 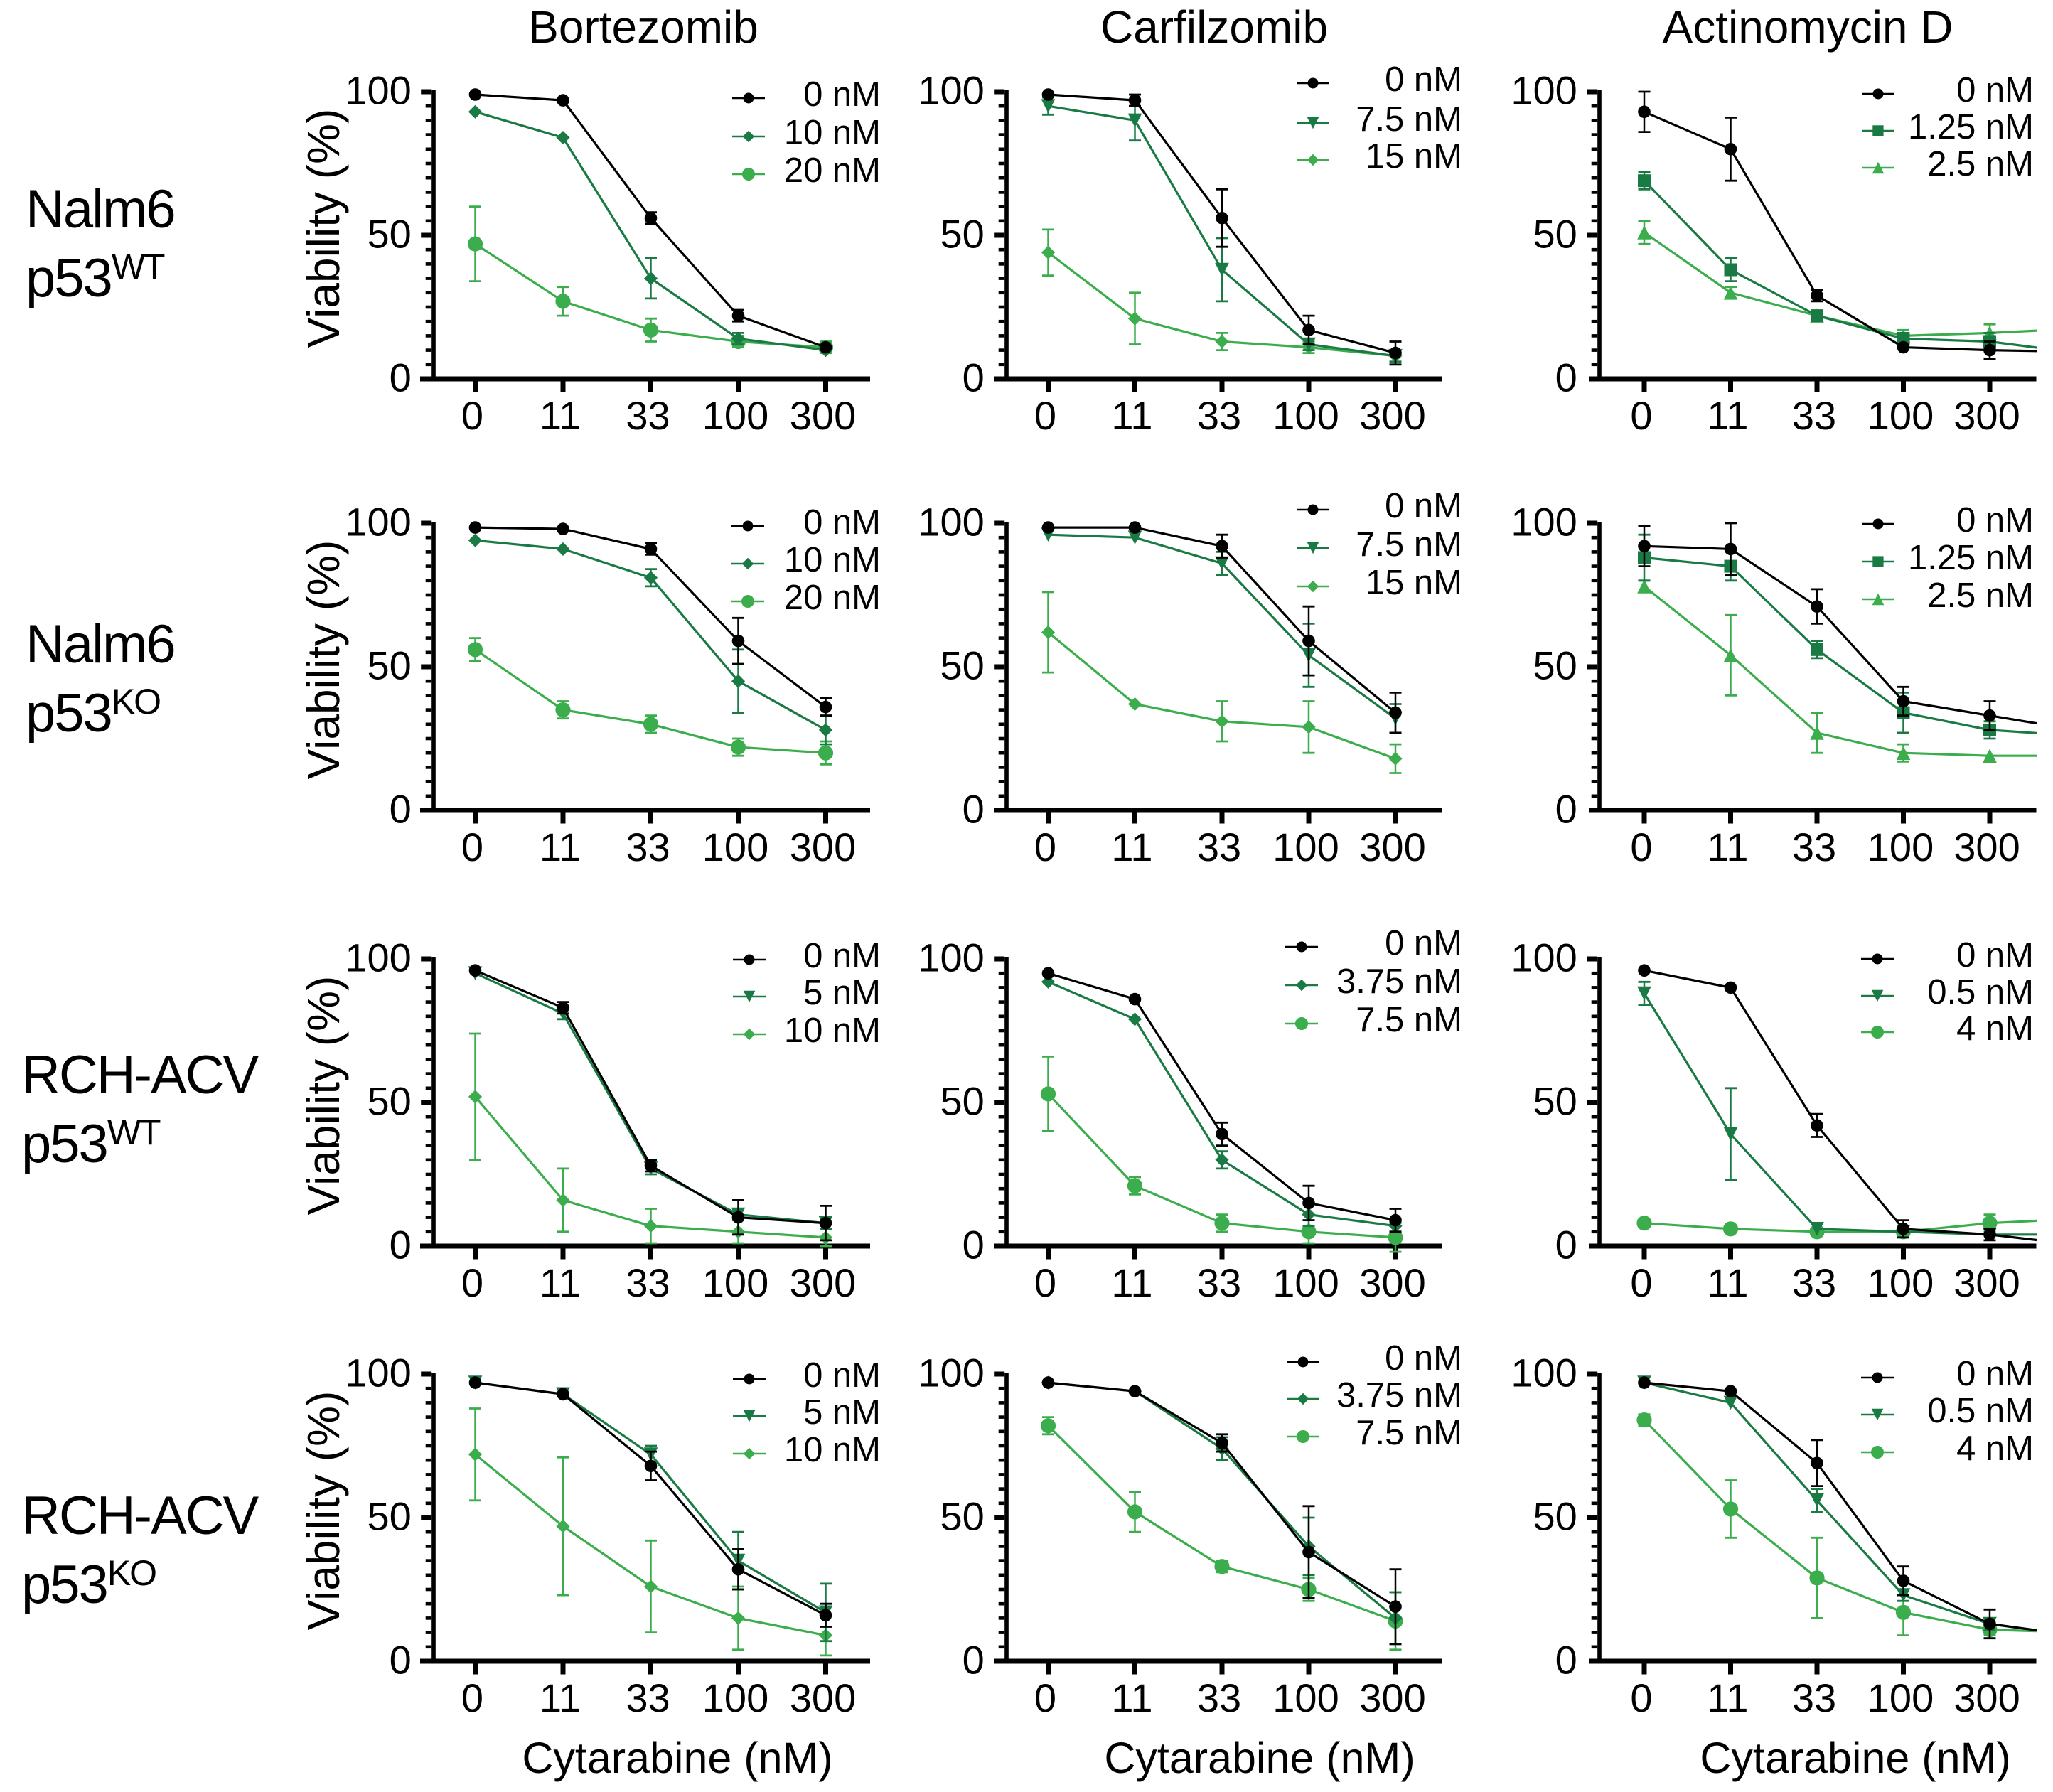 What do you see at coordinates (1214, 27) in the screenshot?
I see `svg-text: Carfilzomib` at bounding box center [1214, 27].